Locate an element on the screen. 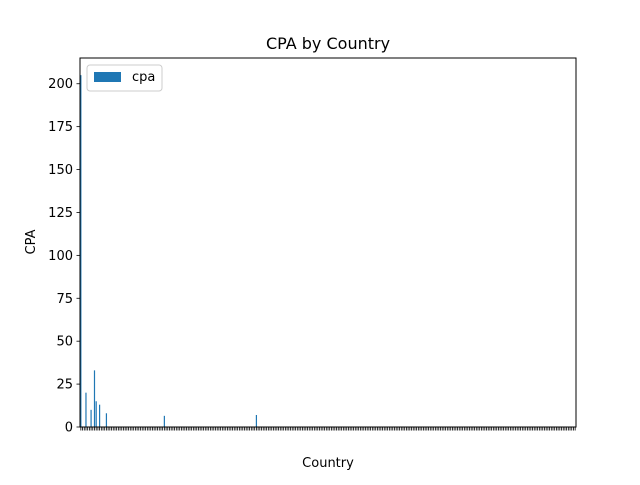  legend: cpa is located at coordinates (124, 78).